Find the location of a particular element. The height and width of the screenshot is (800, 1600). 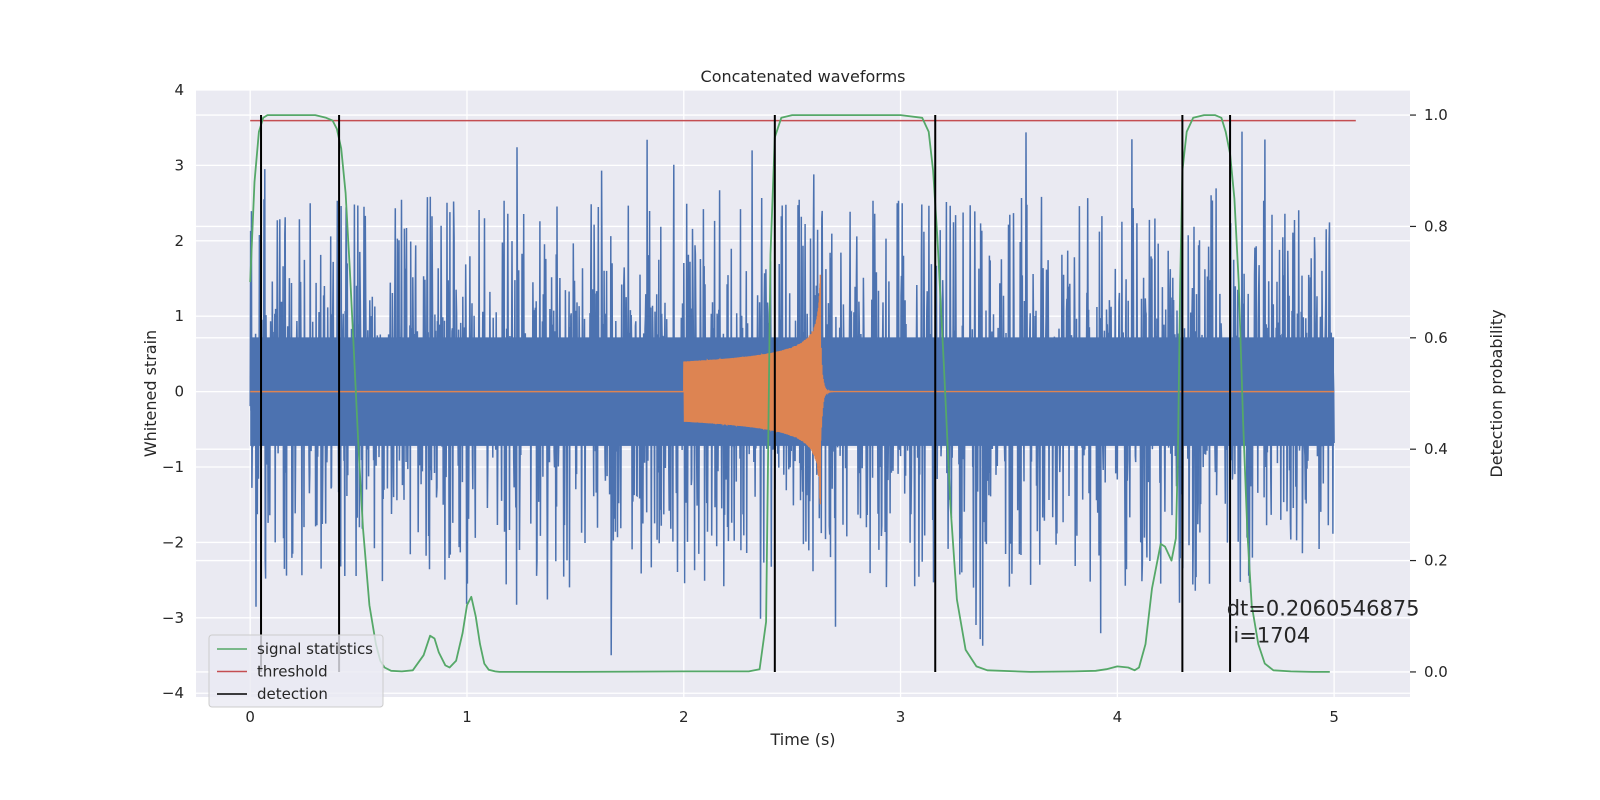

chart-title: Concatenated waveforms is located at coordinates (803, 76).